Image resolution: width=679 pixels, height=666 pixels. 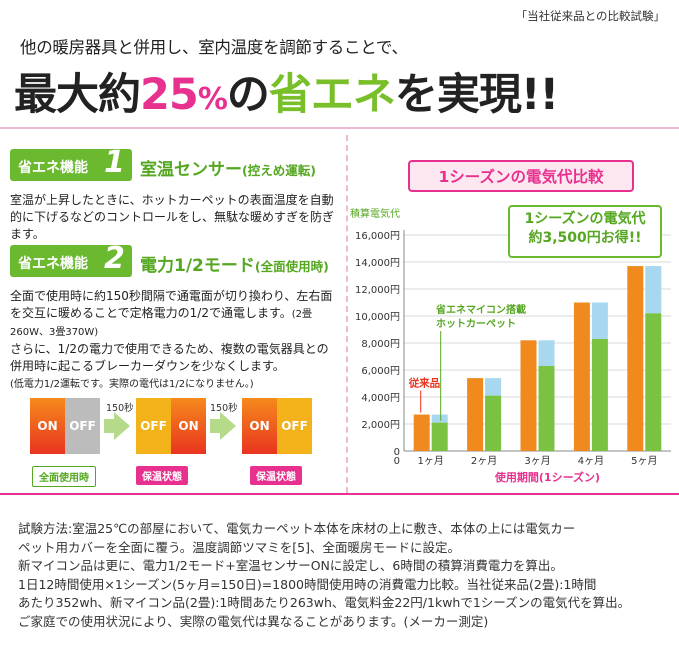 I want to click on feature2-badge: 省エネ機能 2, so click(x=71, y=259).